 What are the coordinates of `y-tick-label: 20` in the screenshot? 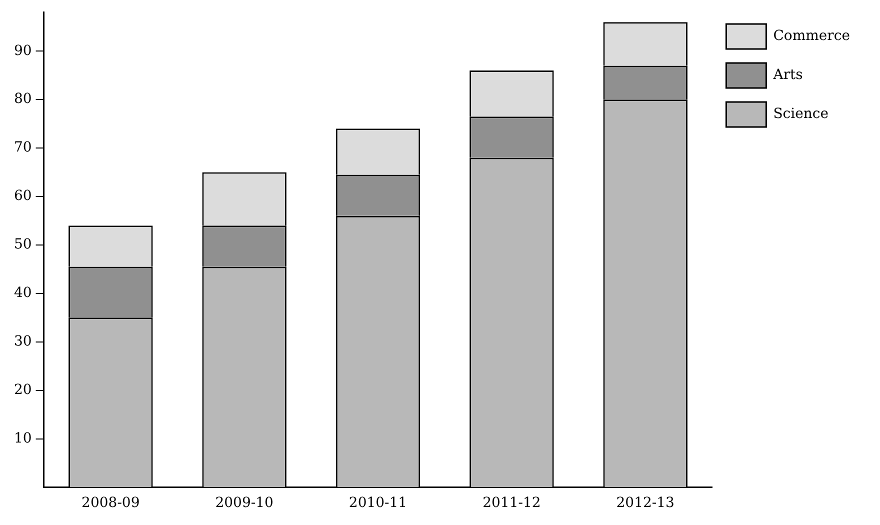 It's located at (23, 390).